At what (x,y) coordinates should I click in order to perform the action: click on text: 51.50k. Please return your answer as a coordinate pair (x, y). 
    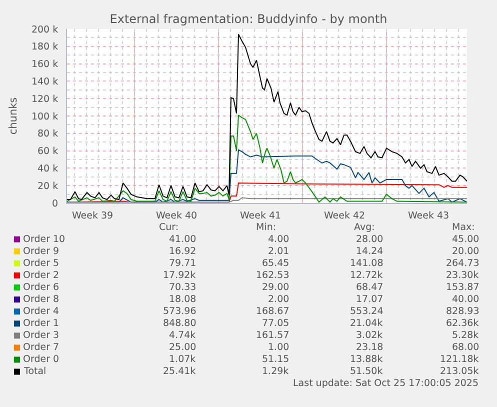
    Looking at the image, I should click on (367, 371).